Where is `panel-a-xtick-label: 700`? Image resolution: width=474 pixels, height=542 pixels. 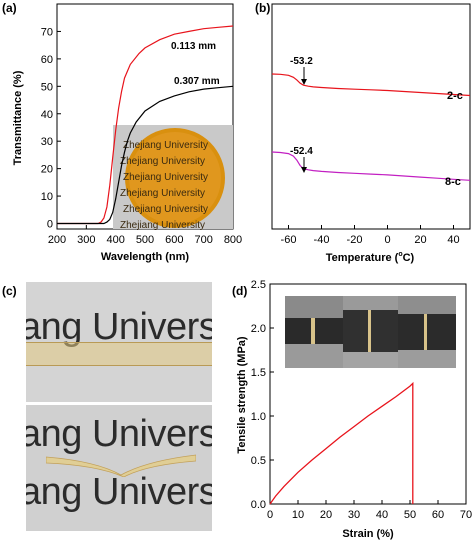 panel-a-xtick-label: 700 is located at coordinates (203, 240).